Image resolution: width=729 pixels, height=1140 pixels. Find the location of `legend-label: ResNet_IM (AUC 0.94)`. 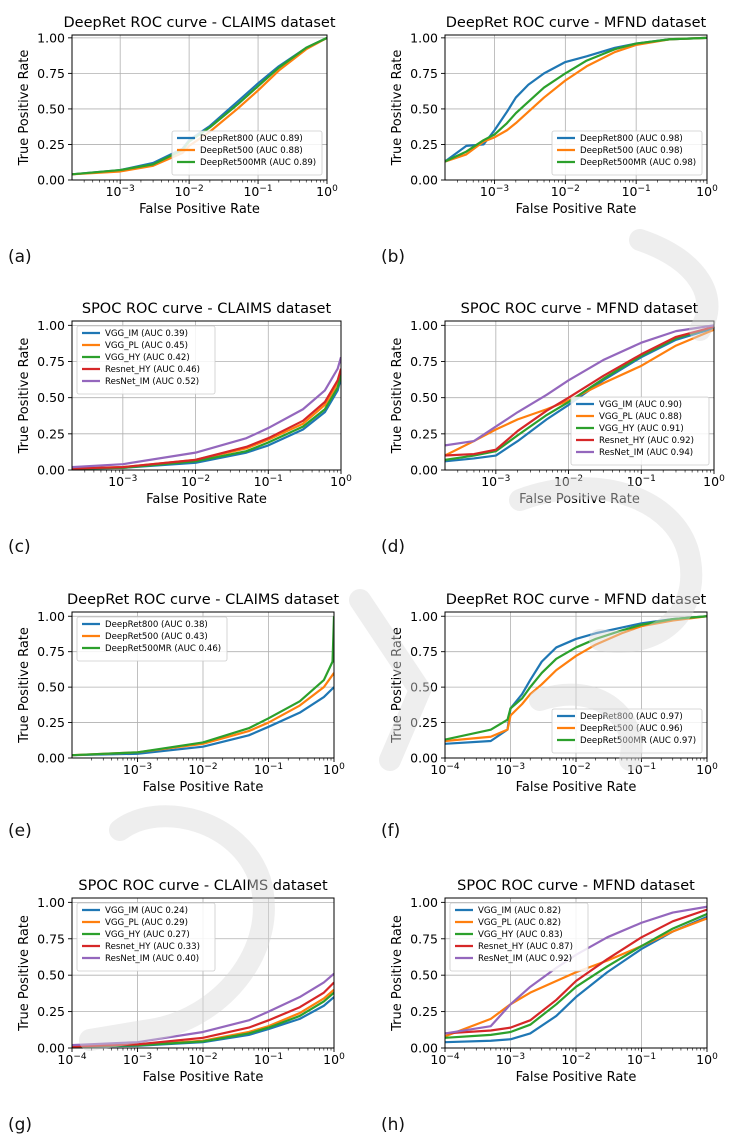

legend-label: ResNet_IM (AUC 0.94) is located at coordinates (646, 453).